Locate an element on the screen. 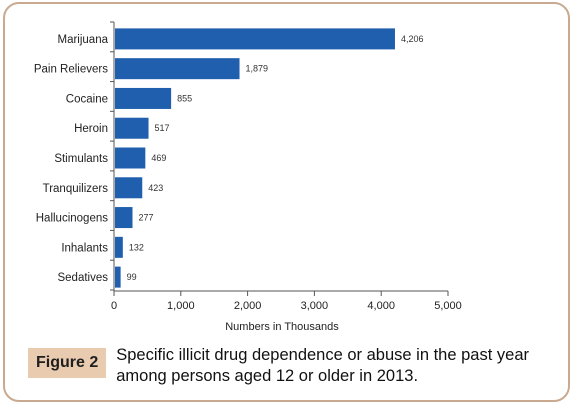 The image size is (576, 407). category-label: Stimulants is located at coordinates (81, 159).